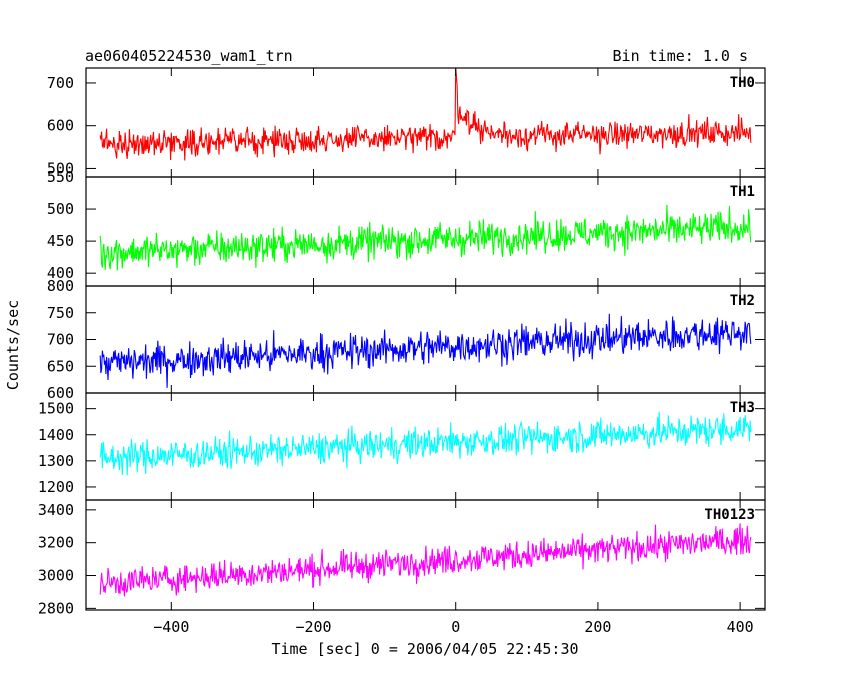  What do you see at coordinates (189, 56) in the screenshot?
I see `chart-title: ae060405224530_wam1_trn` at bounding box center [189, 56].